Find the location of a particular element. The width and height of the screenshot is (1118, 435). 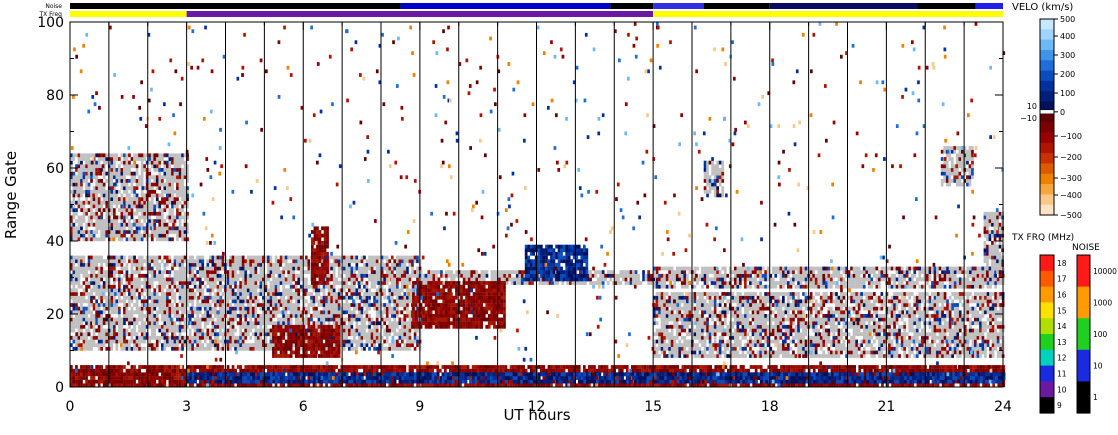

header-bars is located at coordinates (536, 10).